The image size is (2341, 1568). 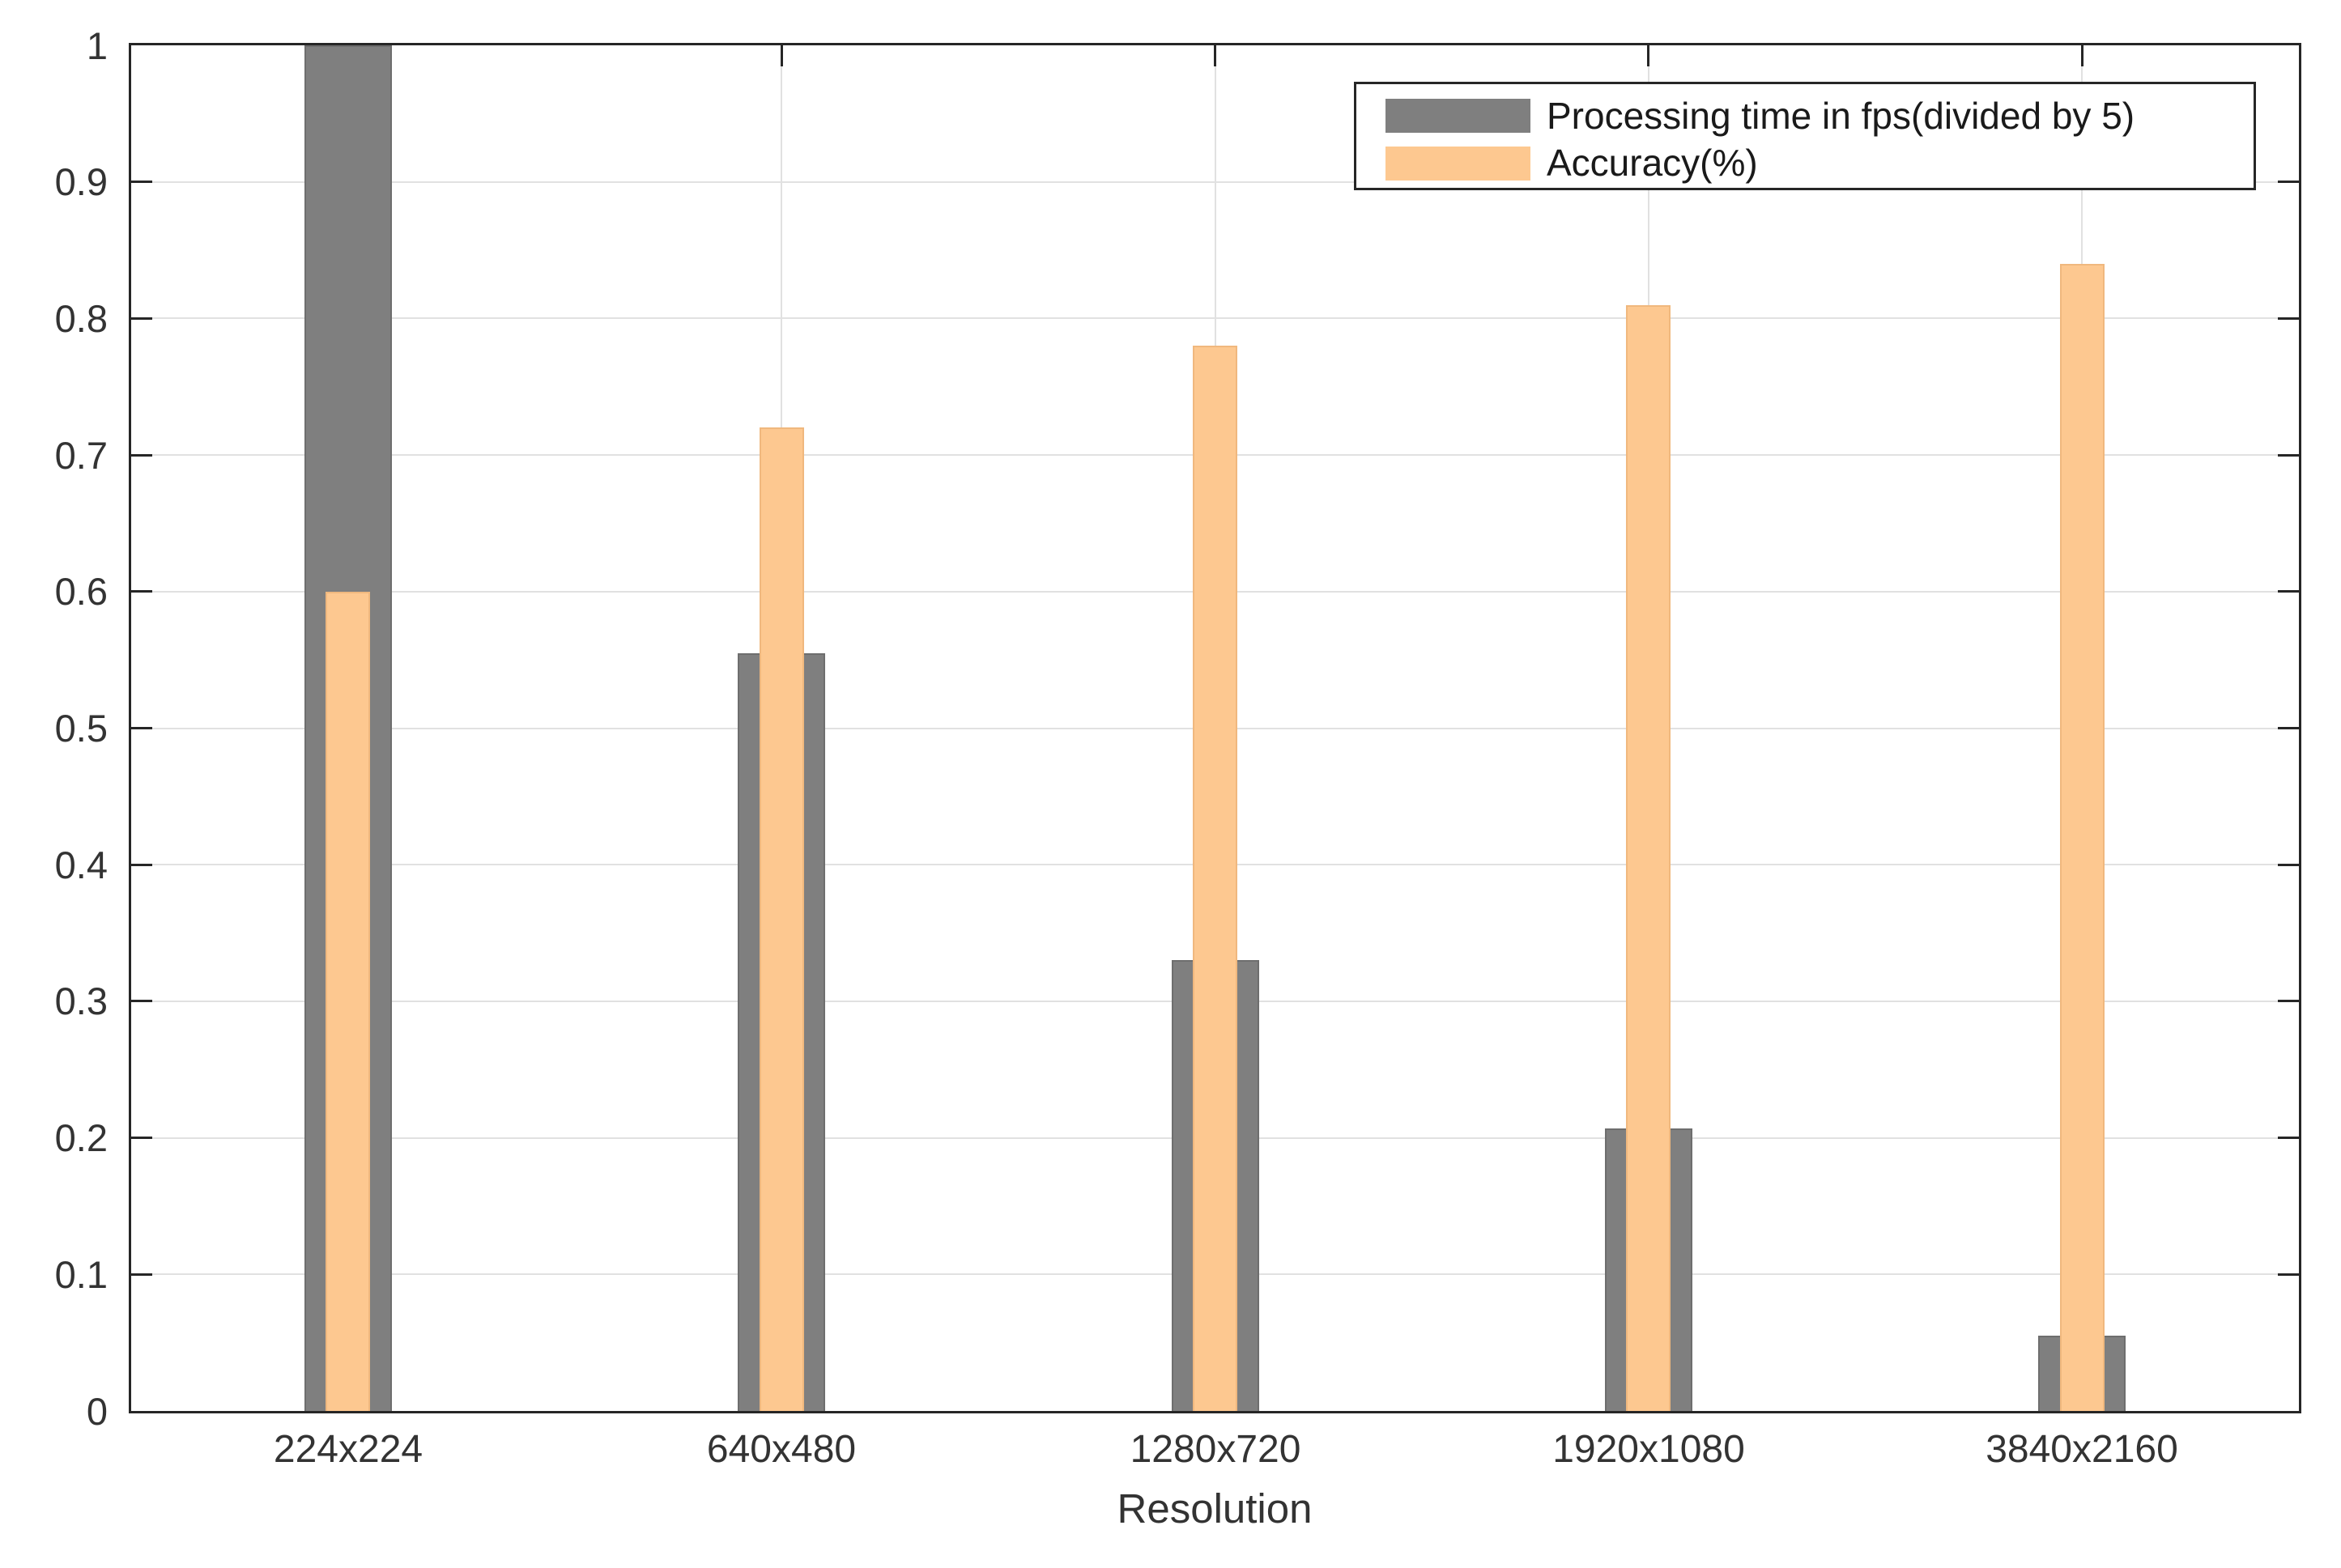 What do you see at coordinates (141, 318) in the screenshot?
I see `y-tick-left-0.8` at bounding box center [141, 318].